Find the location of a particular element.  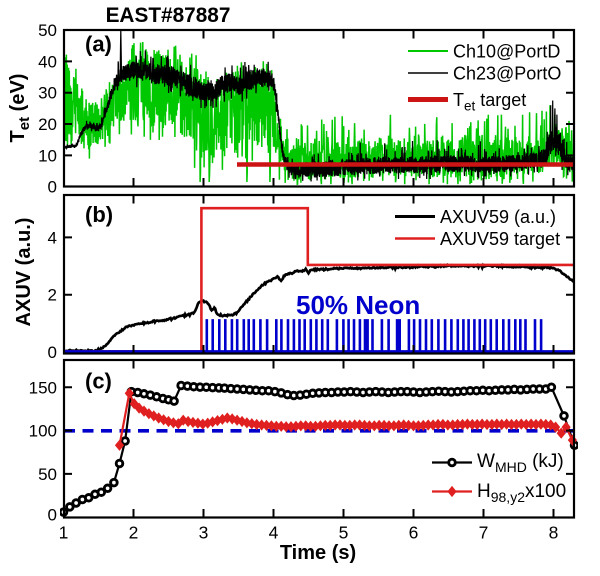

svg-text: Ch23@PortO is located at coordinates (507, 74).